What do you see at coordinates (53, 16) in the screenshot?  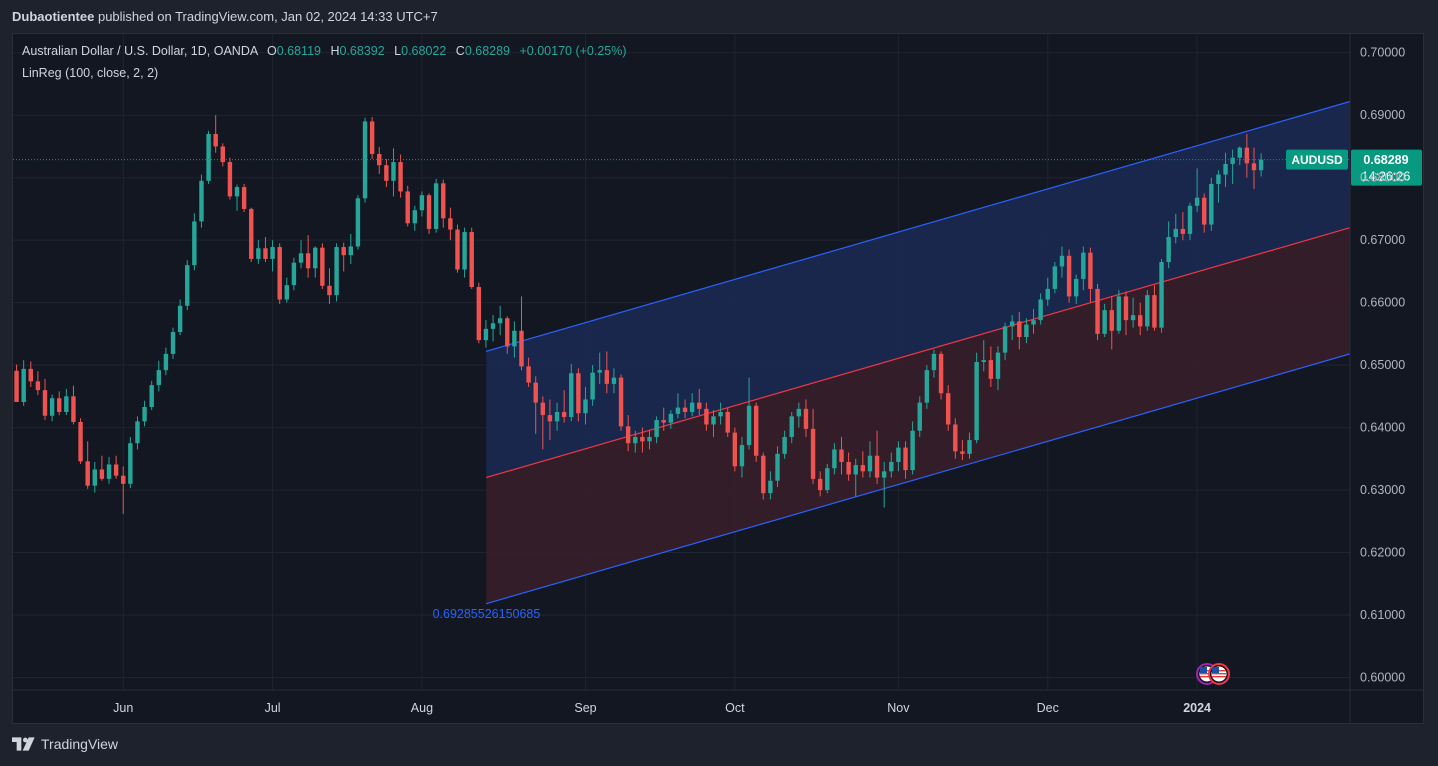 I see `author-name: Dubaotientee` at bounding box center [53, 16].